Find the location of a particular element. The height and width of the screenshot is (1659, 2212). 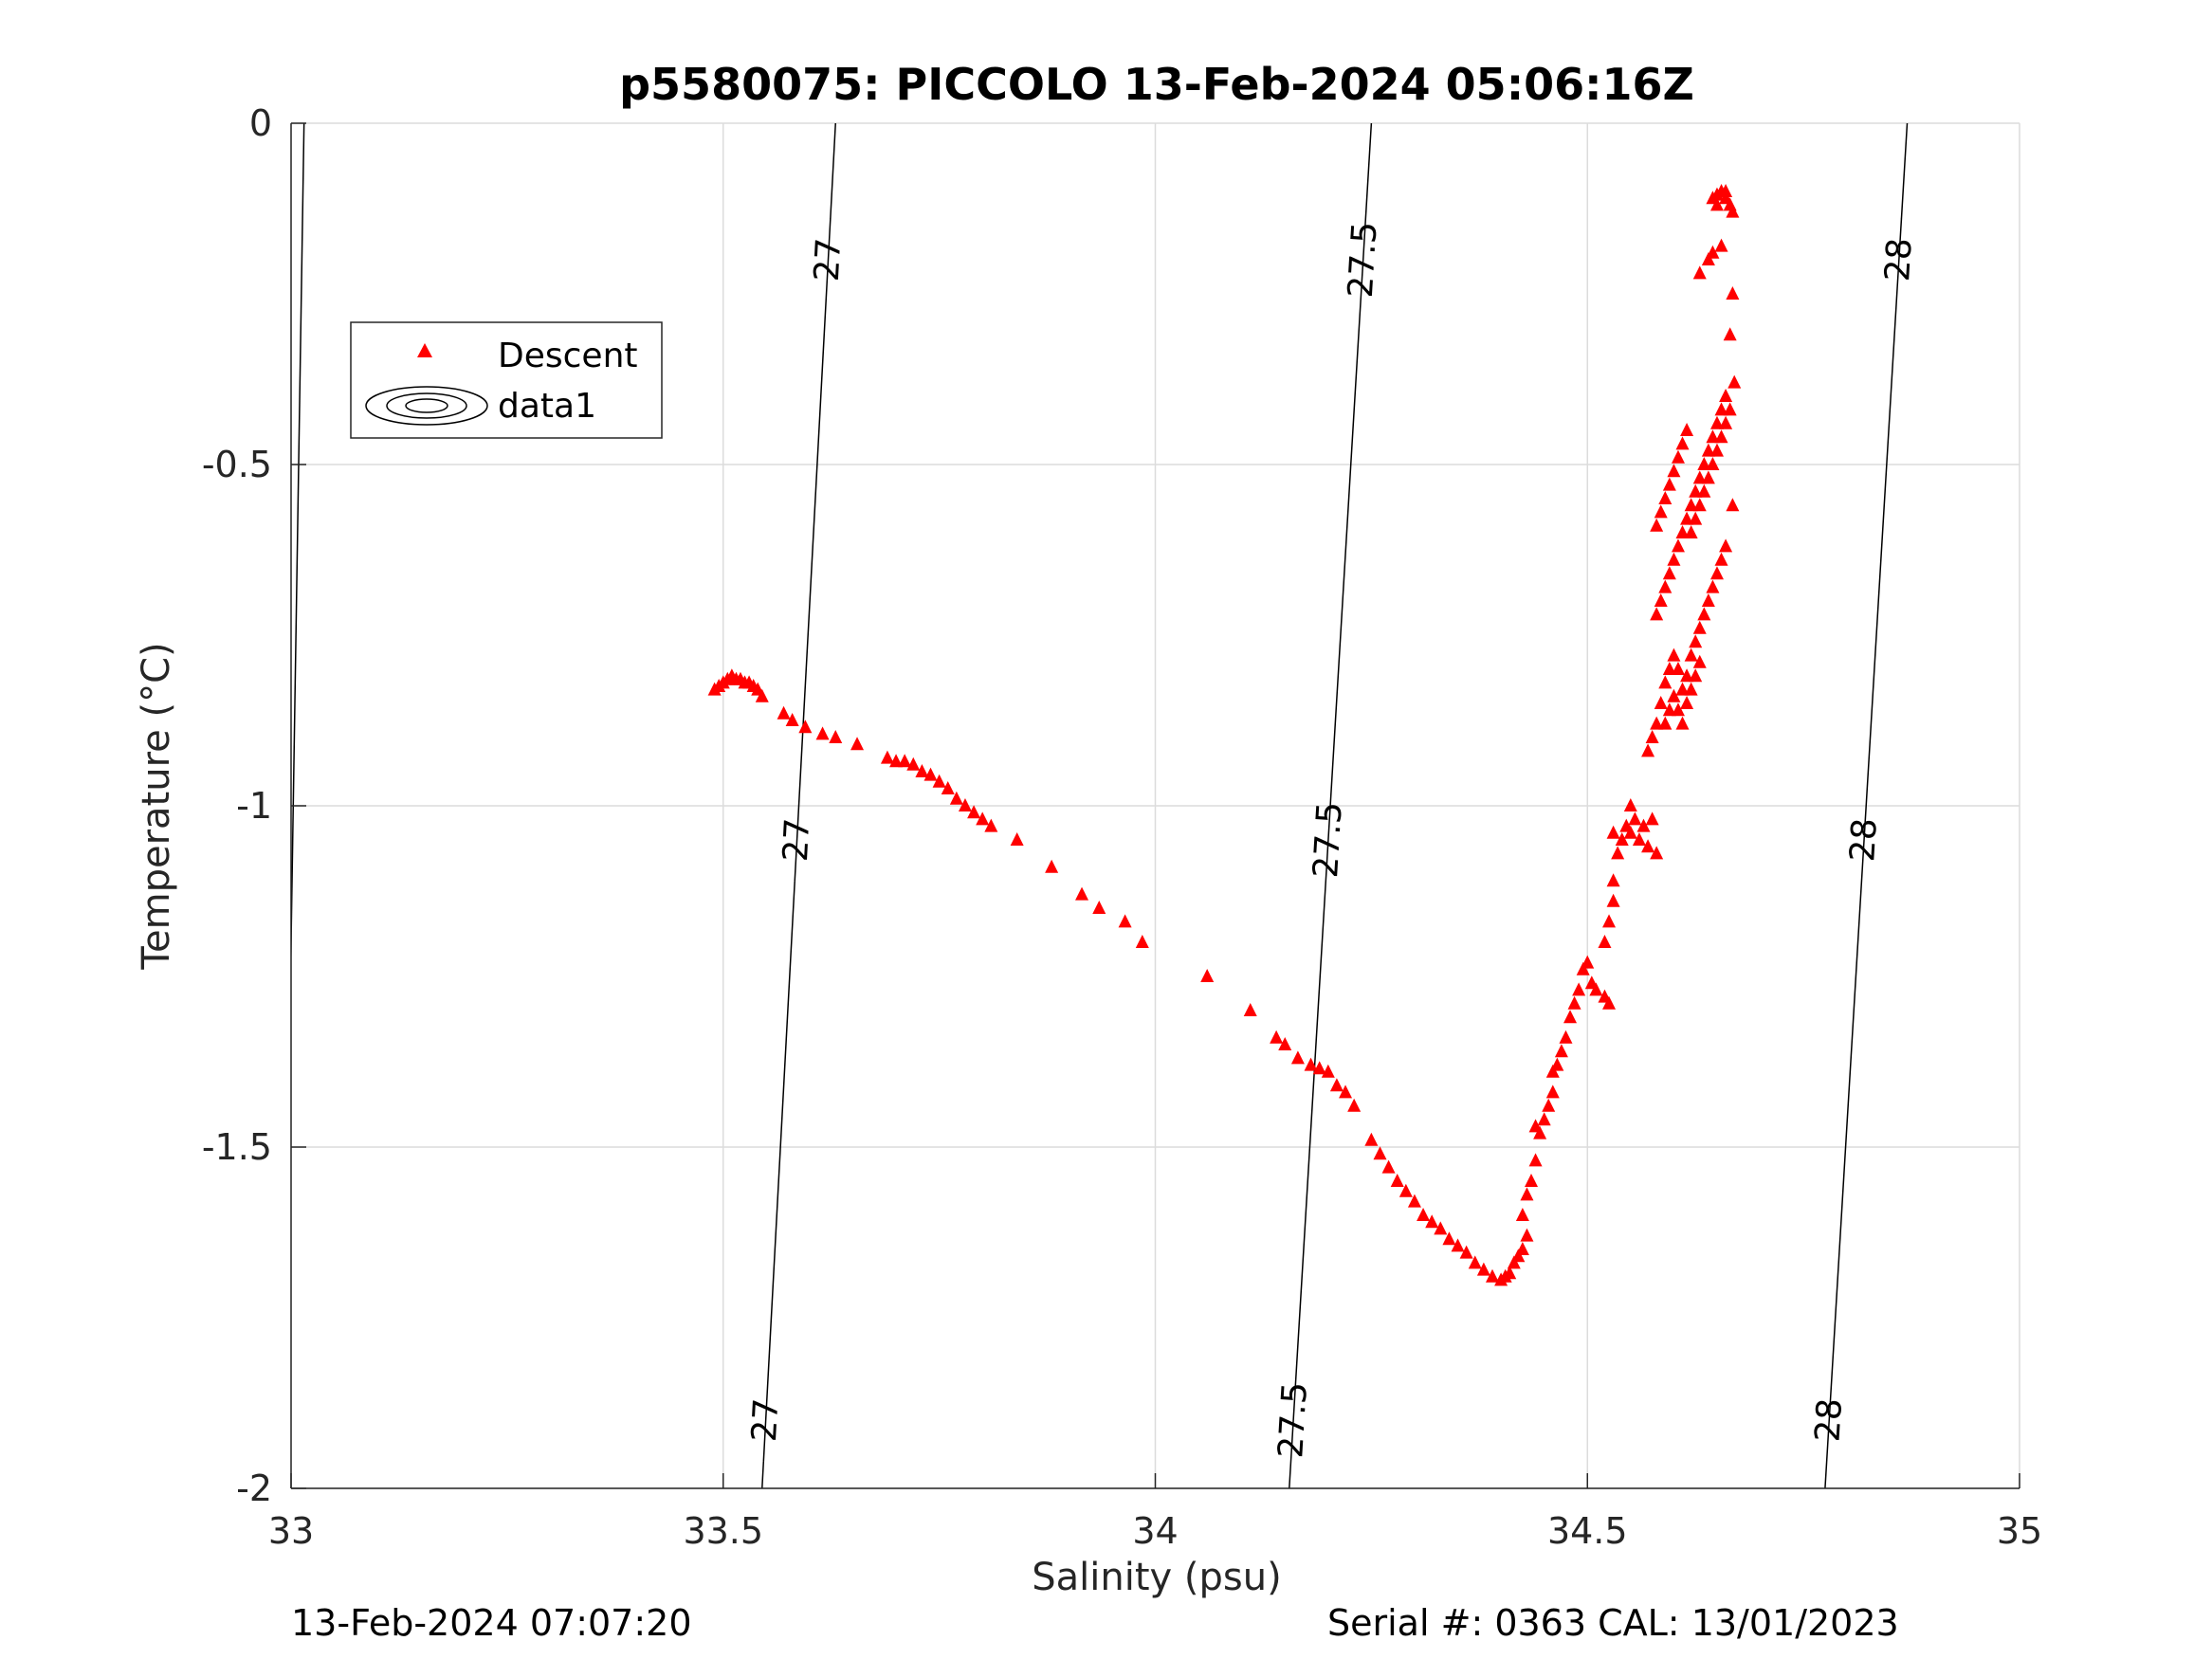

x-tick-label-2: 34 is located at coordinates (1155, 1531).